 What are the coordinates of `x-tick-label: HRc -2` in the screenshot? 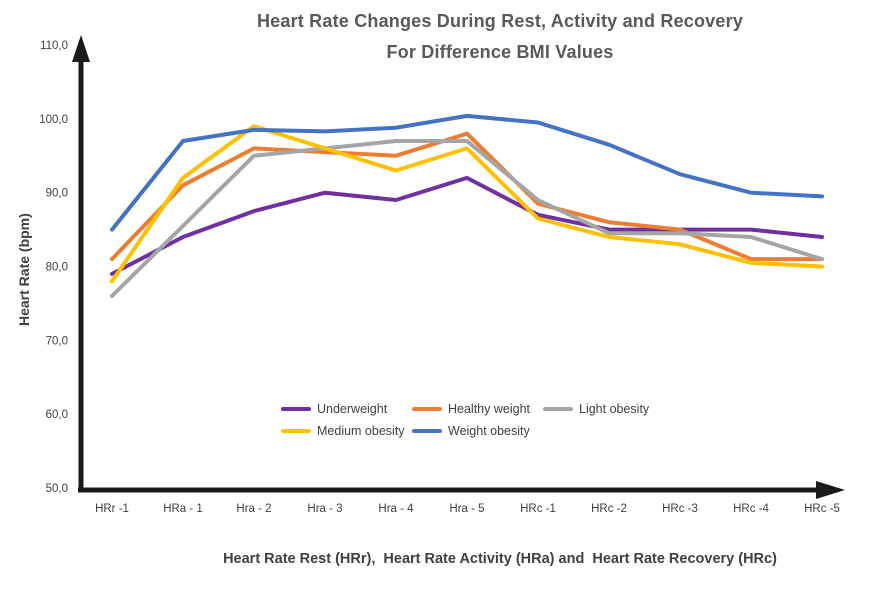 It's located at (609, 509).